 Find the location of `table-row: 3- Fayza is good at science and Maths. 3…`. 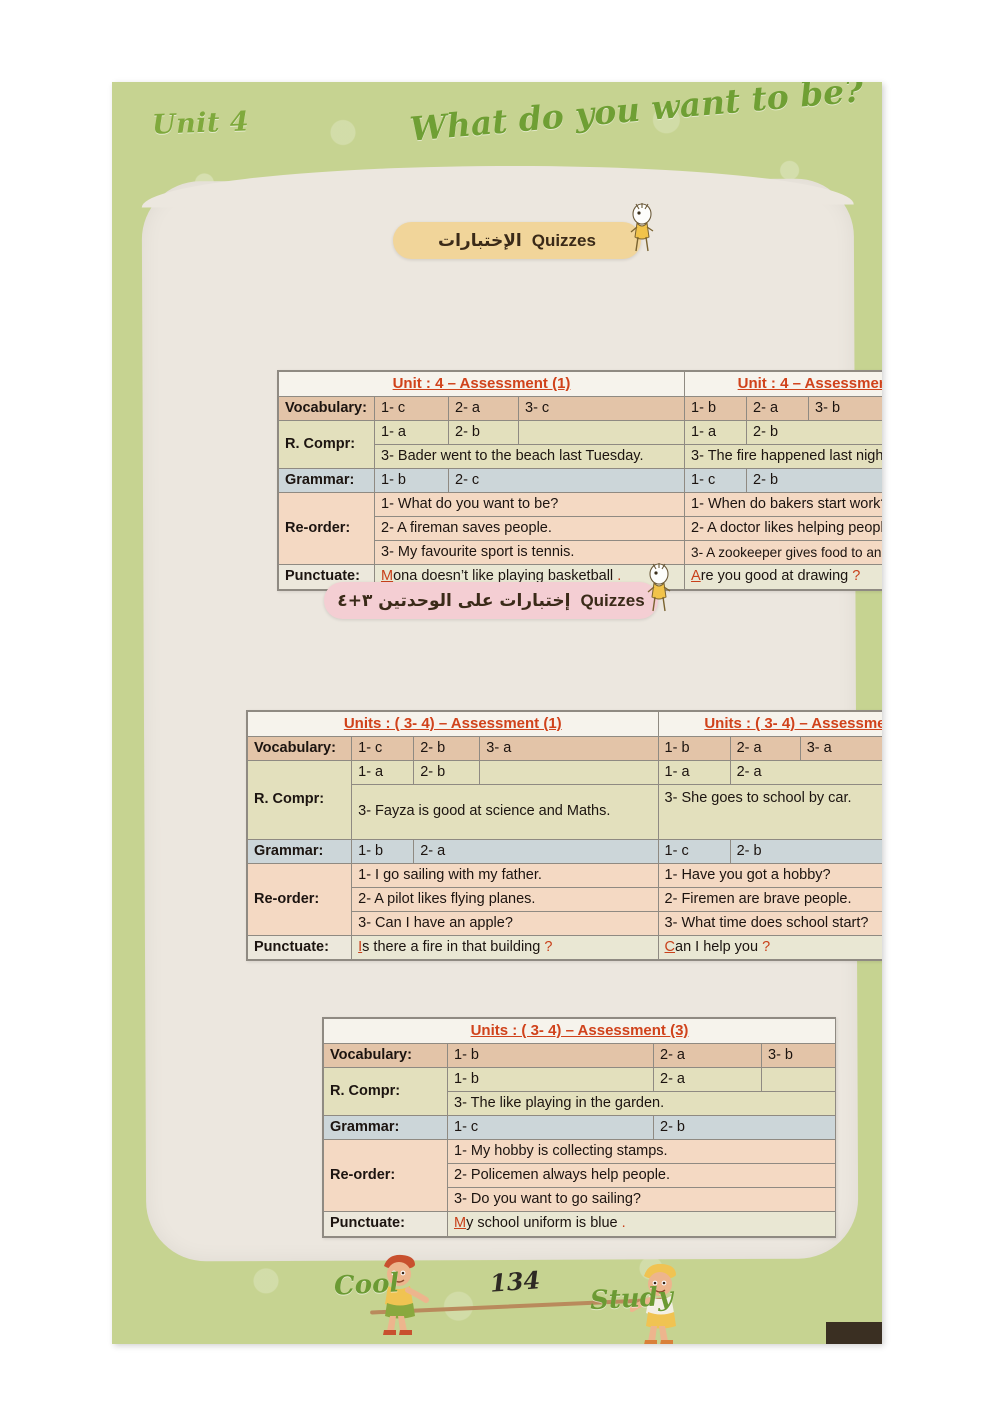

table-row: 3- Fayza is good at science and Maths. 3… is located at coordinates (565, 811).